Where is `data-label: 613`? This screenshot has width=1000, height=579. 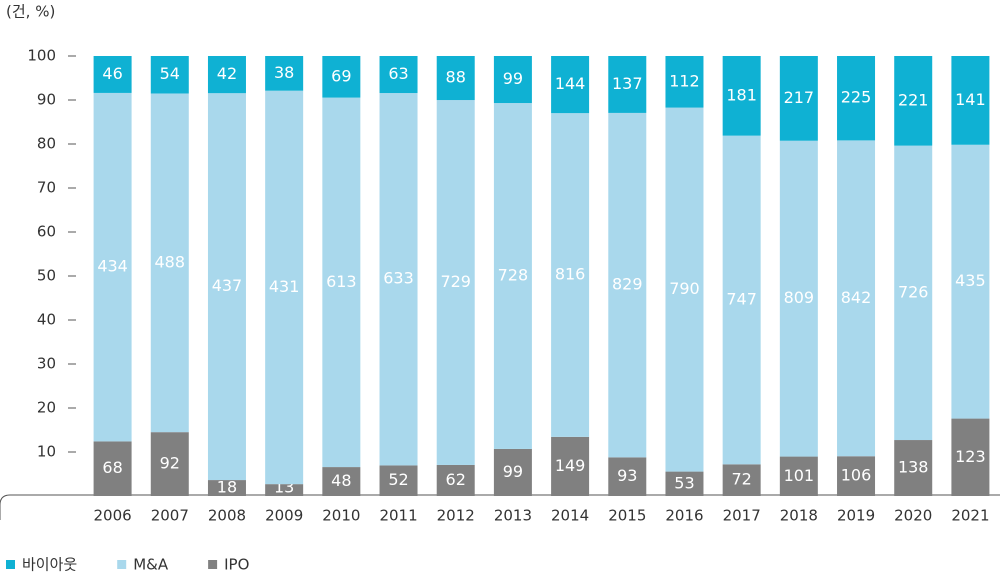 data-label: 613 is located at coordinates (341, 281).